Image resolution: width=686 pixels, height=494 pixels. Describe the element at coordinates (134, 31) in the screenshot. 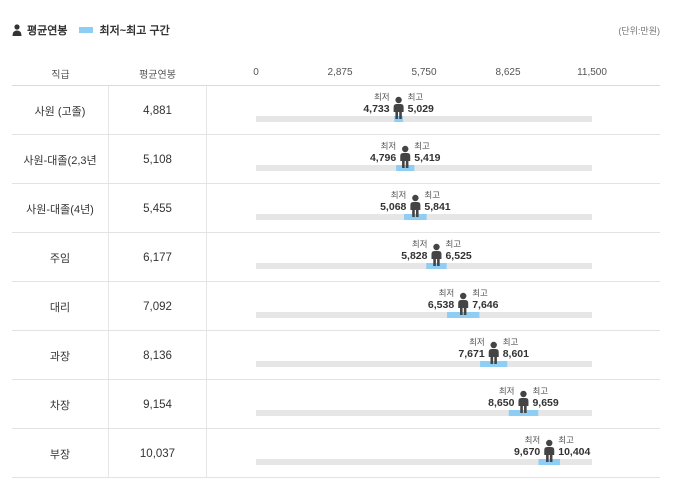

I see `legend-range-label: 최저~최고 구간` at that location.